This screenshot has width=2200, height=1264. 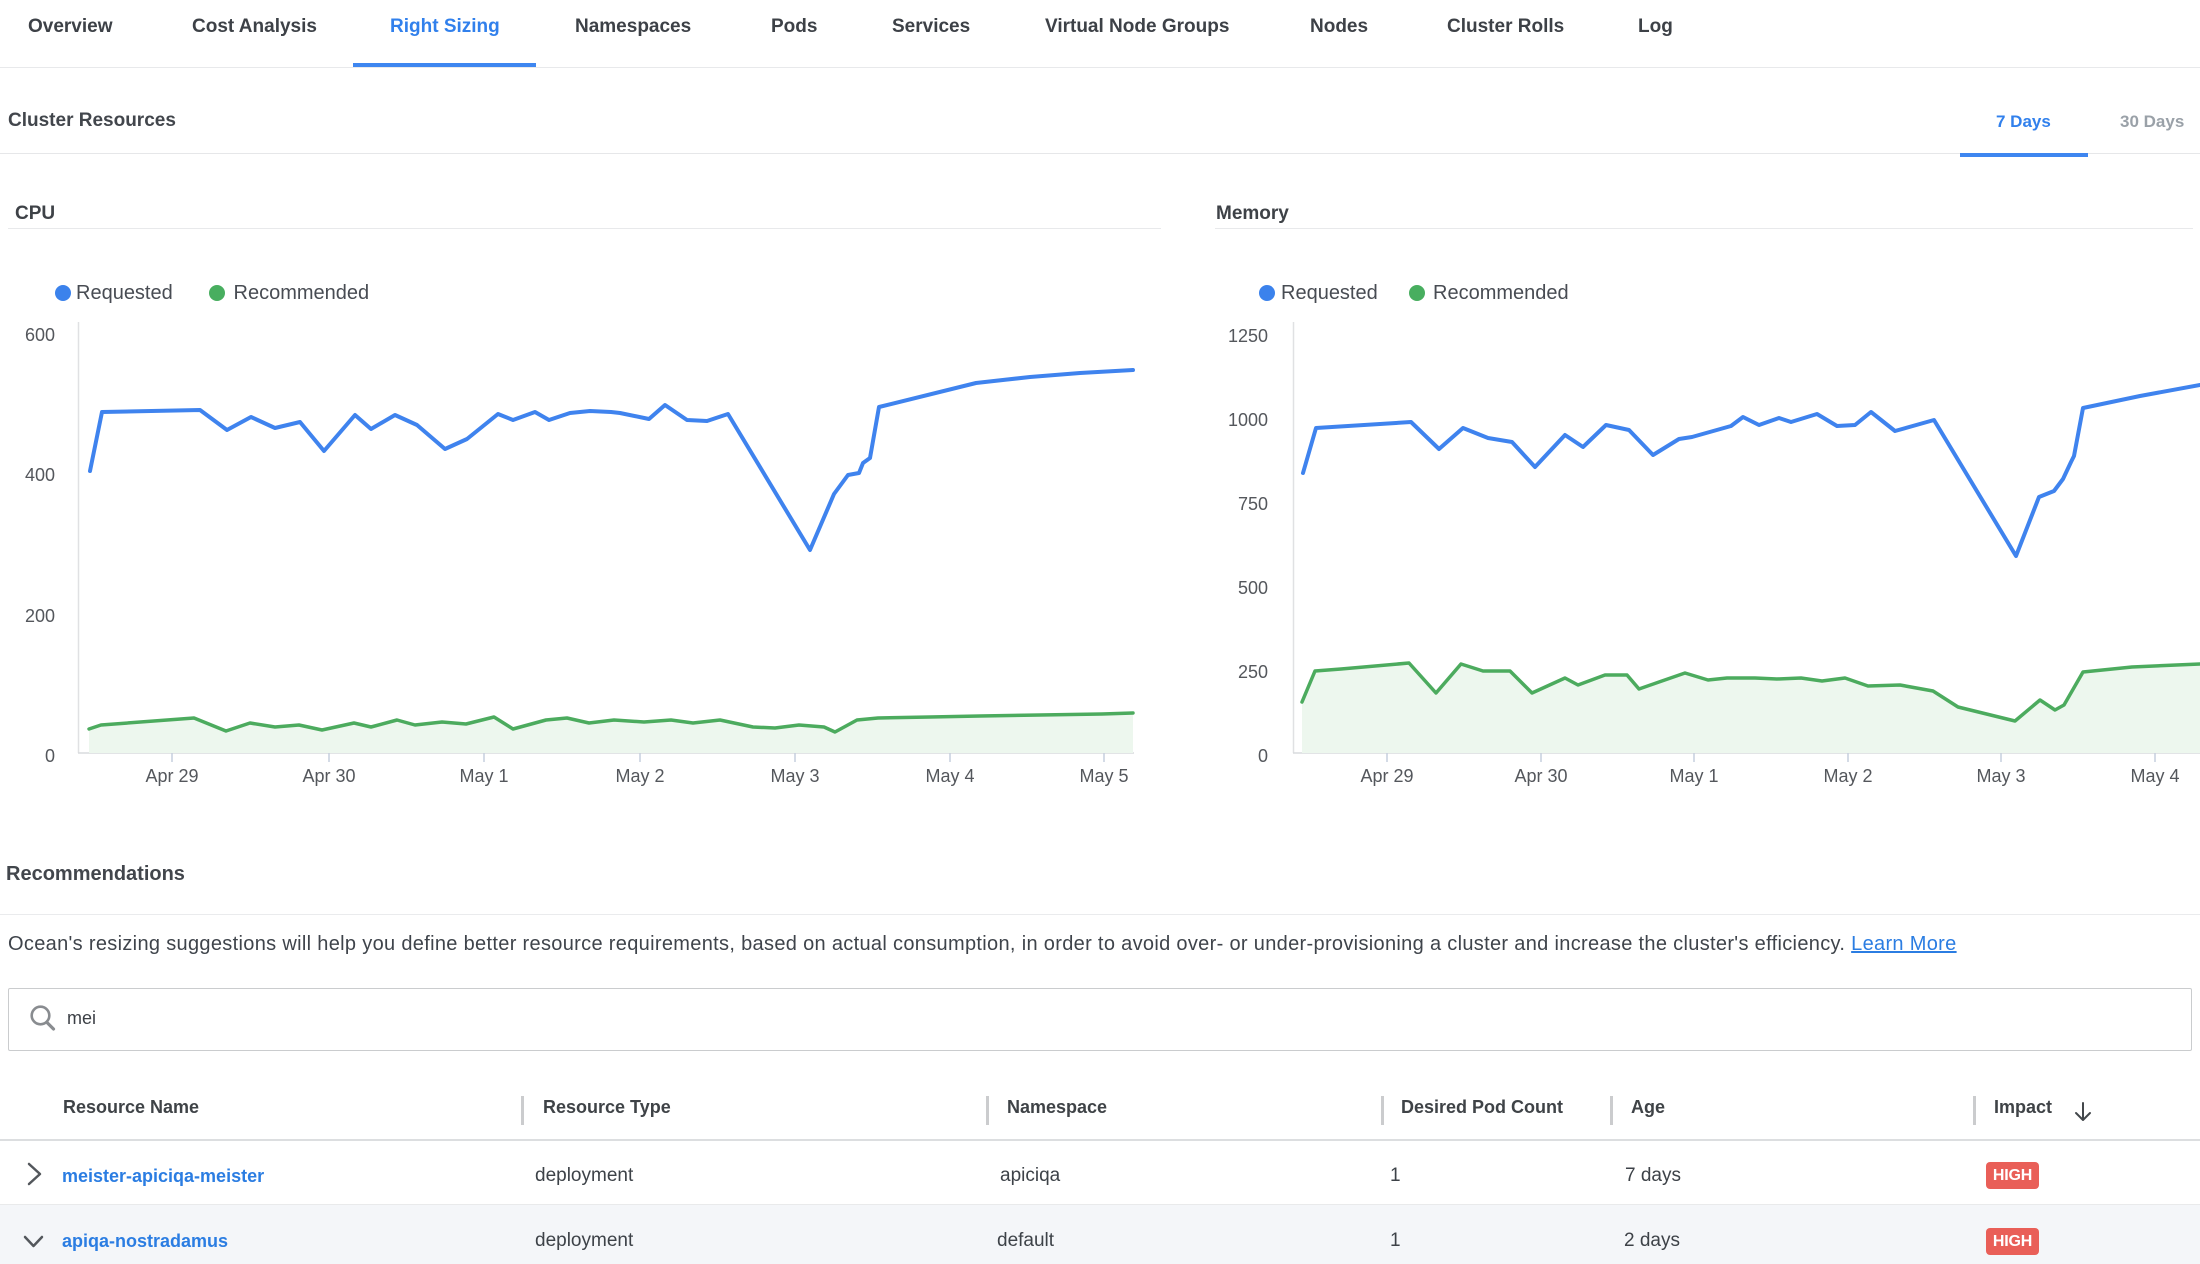 What do you see at coordinates (40, 475) in the screenshot?
I see `svg-text: 400` at bounding box center [40, 475].